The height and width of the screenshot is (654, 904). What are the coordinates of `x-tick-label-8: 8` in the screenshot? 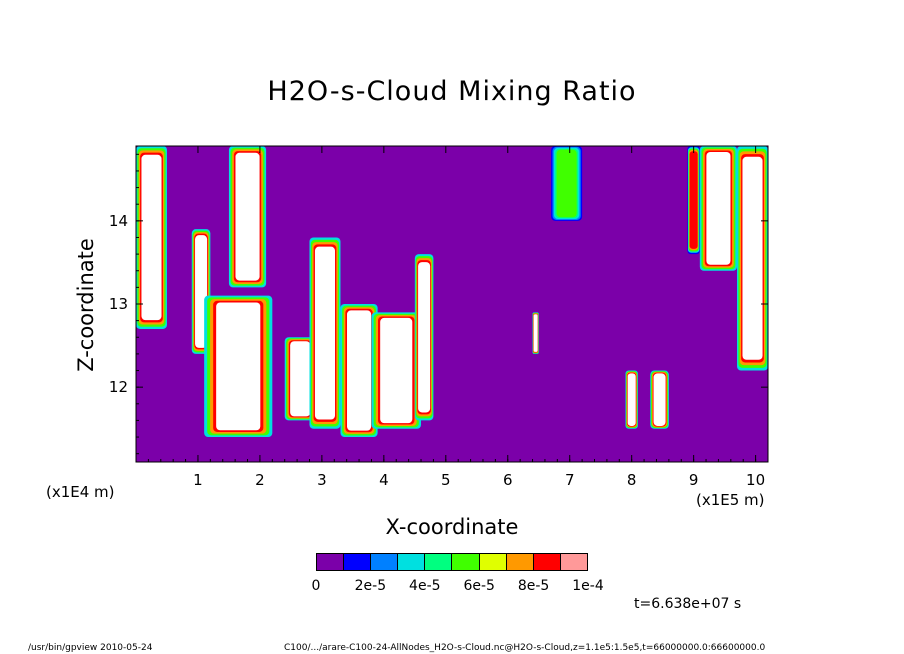 It's located at (632, 480).